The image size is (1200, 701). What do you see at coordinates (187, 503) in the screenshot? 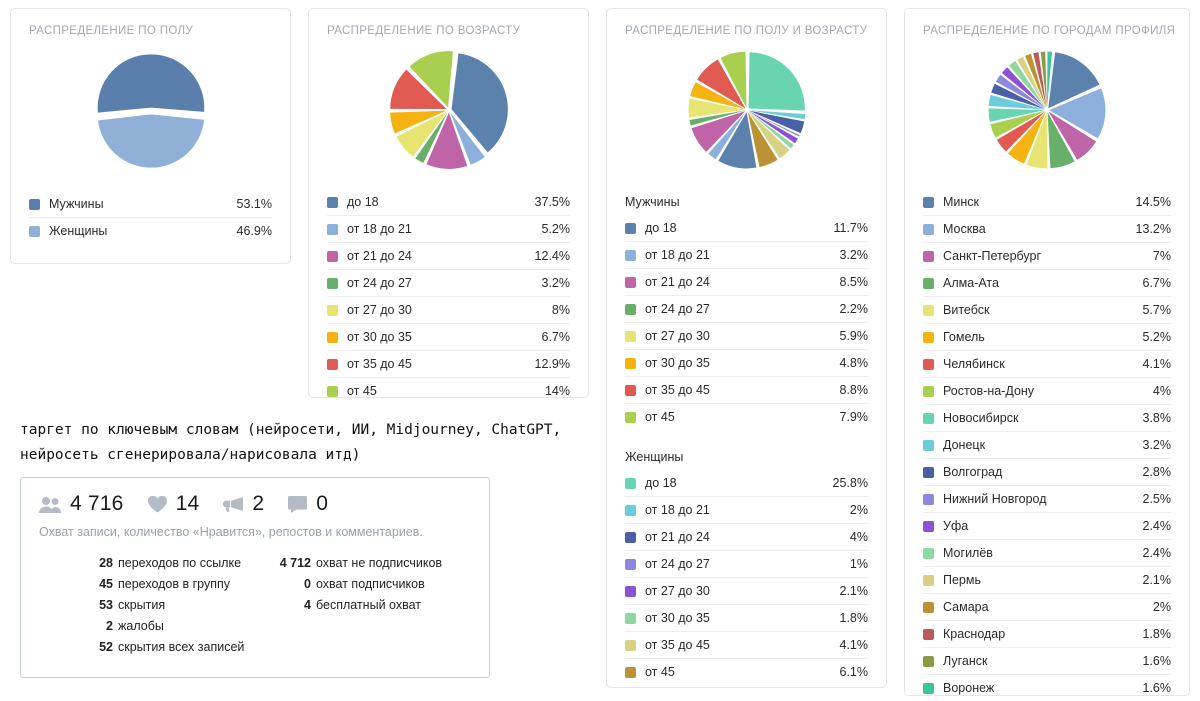
I see `stat-chip-value: 14` at bounding box center [187, 503].